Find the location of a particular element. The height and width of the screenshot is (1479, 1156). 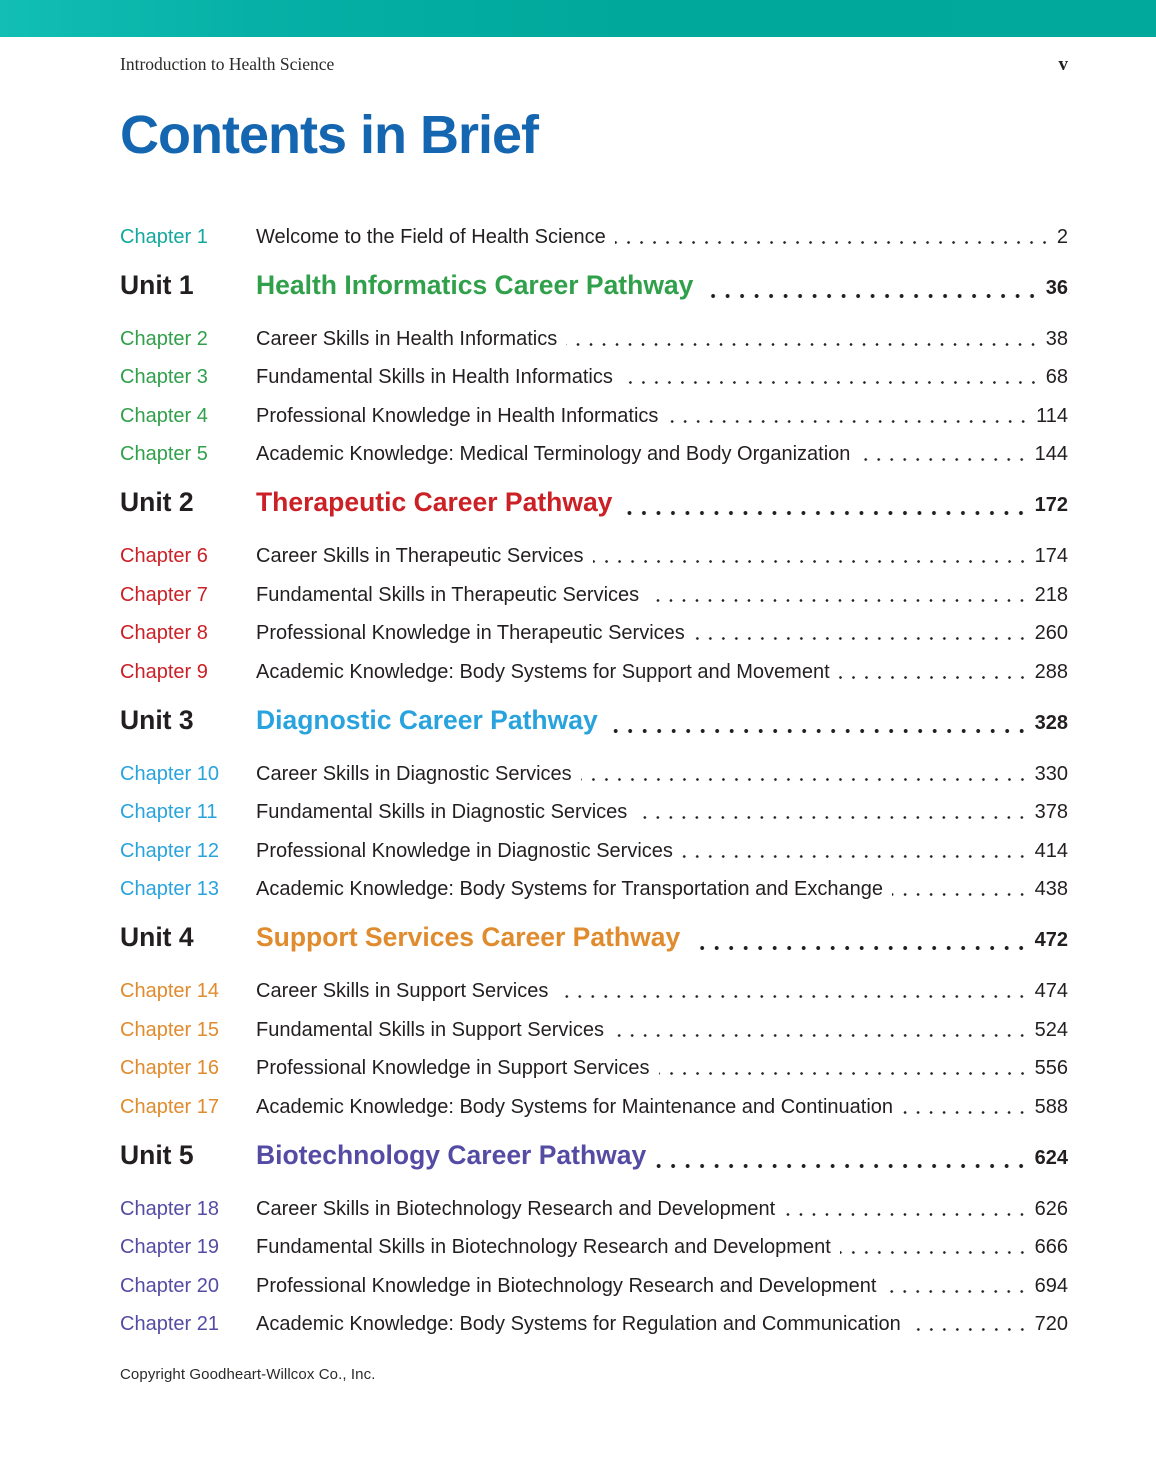

chapter-page-number: 438 is located at coordinates (1051, 889).